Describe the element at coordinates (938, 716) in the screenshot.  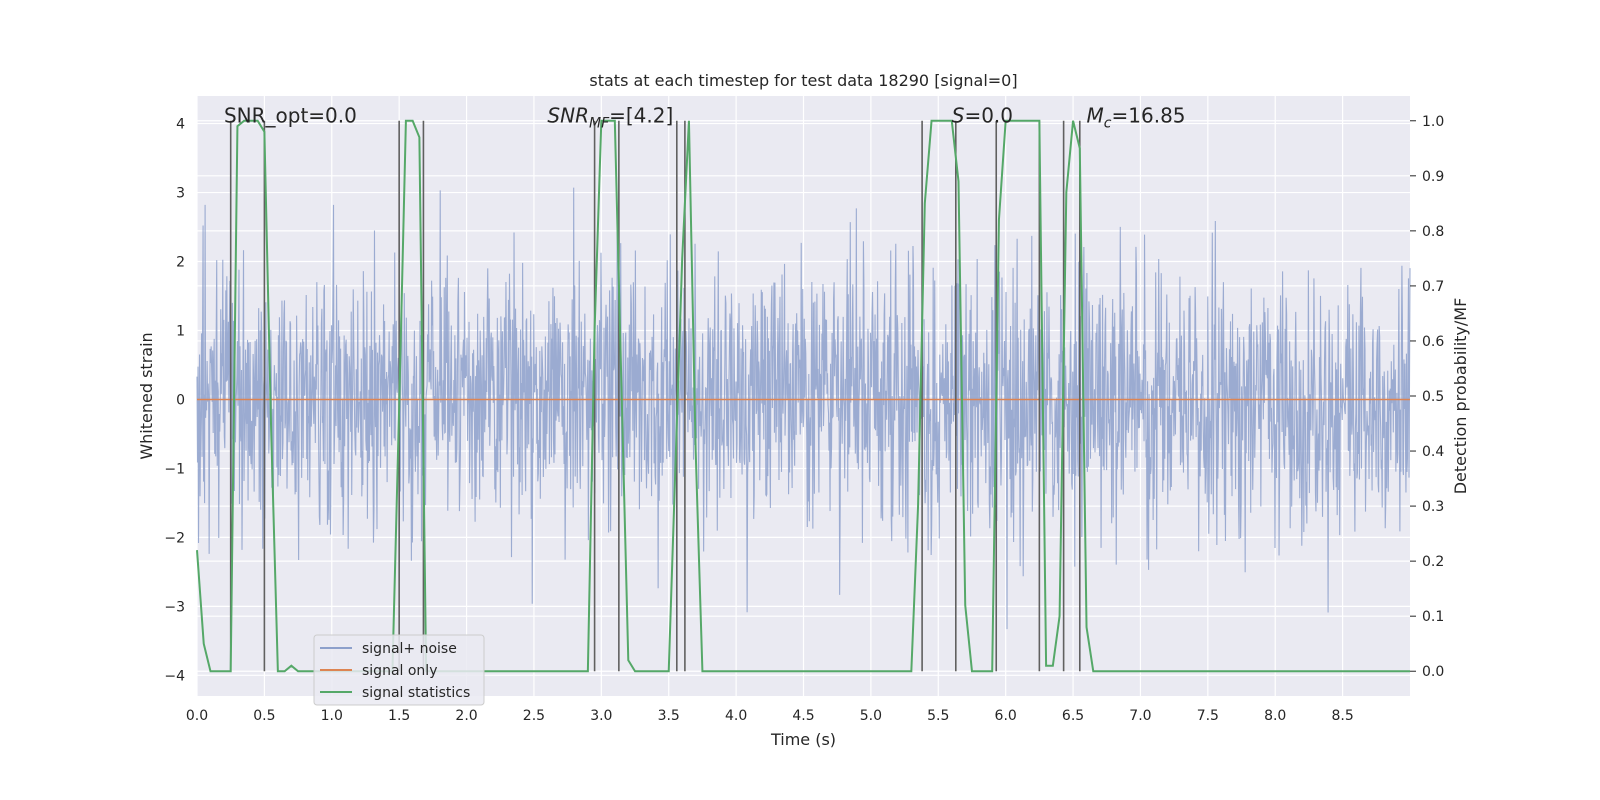
I see `x-tick-label: 5.5` at that location.